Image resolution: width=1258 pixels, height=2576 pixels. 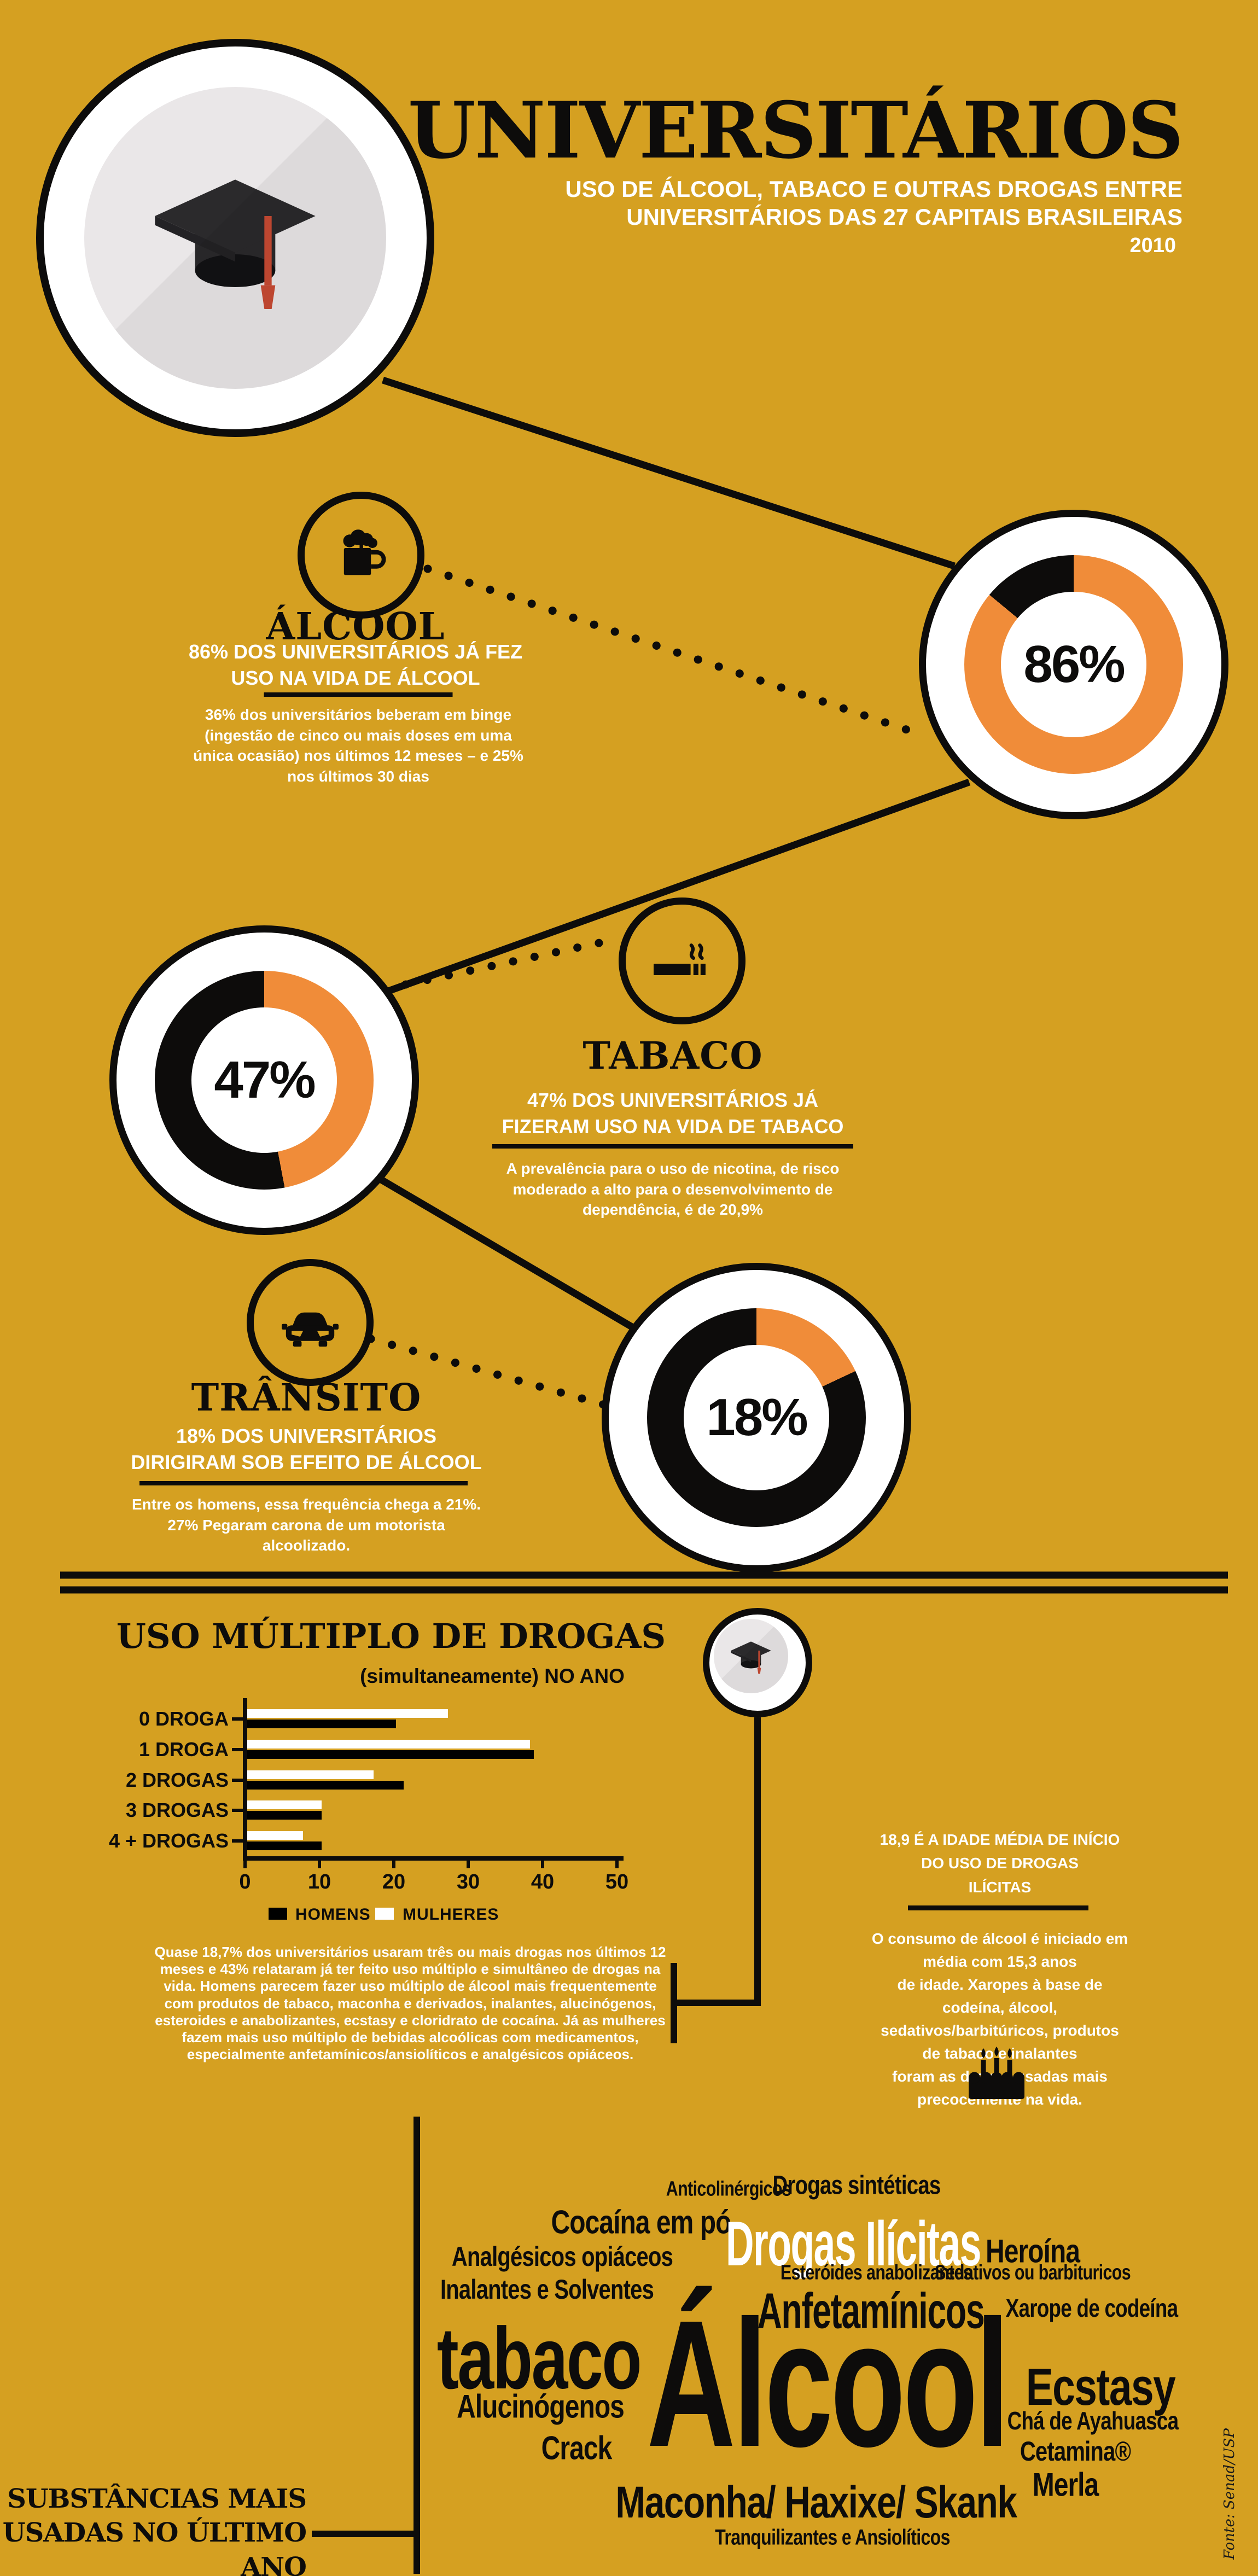 What do you see at coordinates (177, 1779) in the screenshot?
I see `bar-category-label: 2 DROGAS` at bounding box center [177, 1779].